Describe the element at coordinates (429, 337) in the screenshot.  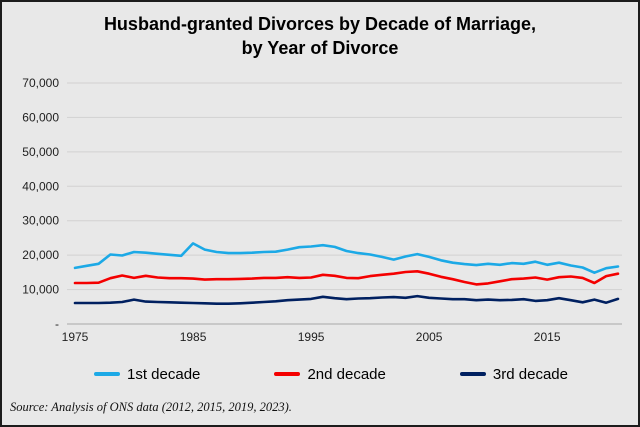
I see `x-tick-label: 2005` at that location.